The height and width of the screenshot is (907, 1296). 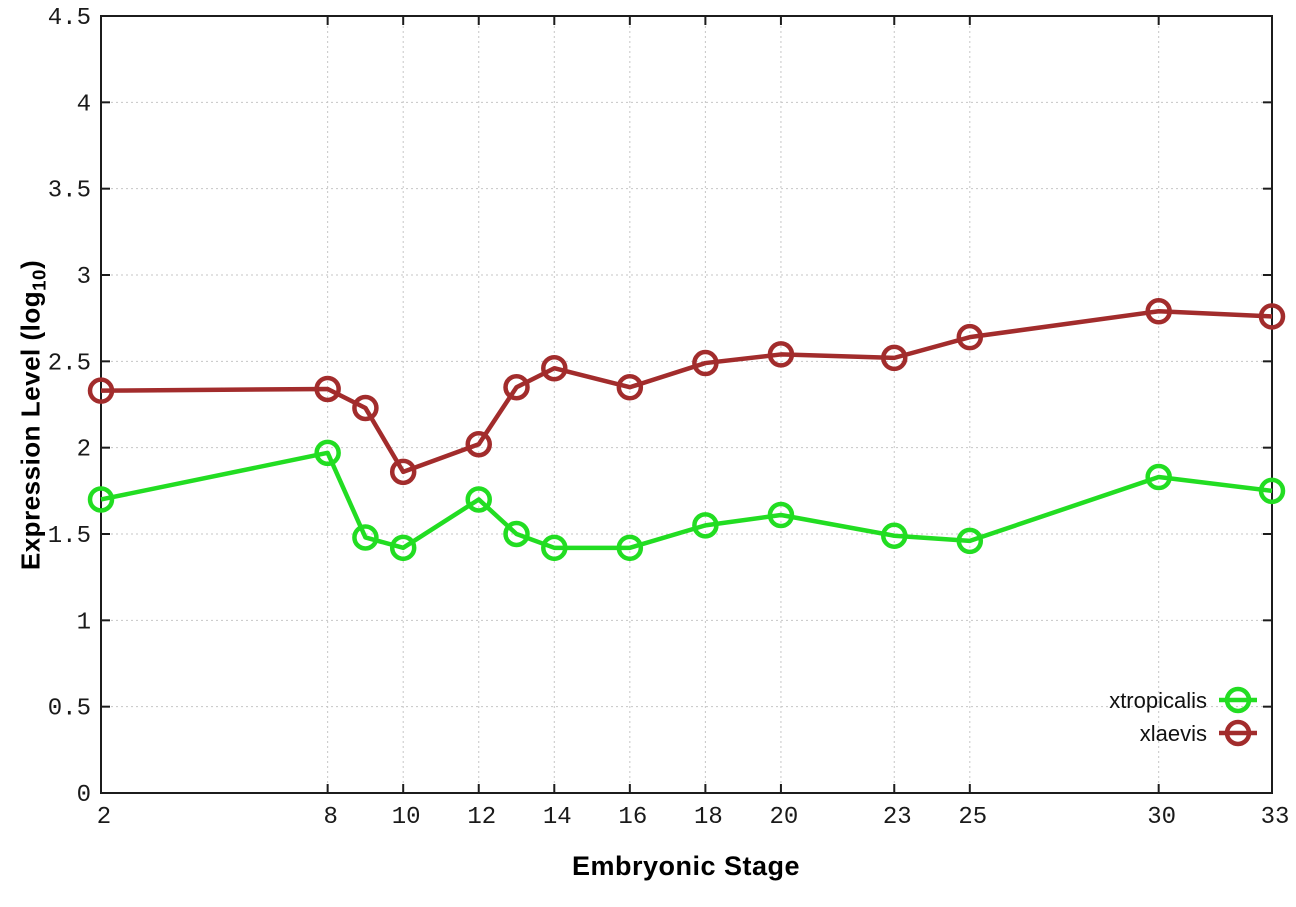 What do you see at coordinates (1161, 817) in the screenshot?
I see `x-tick-label: 30` at bounding box center [1161, 817].